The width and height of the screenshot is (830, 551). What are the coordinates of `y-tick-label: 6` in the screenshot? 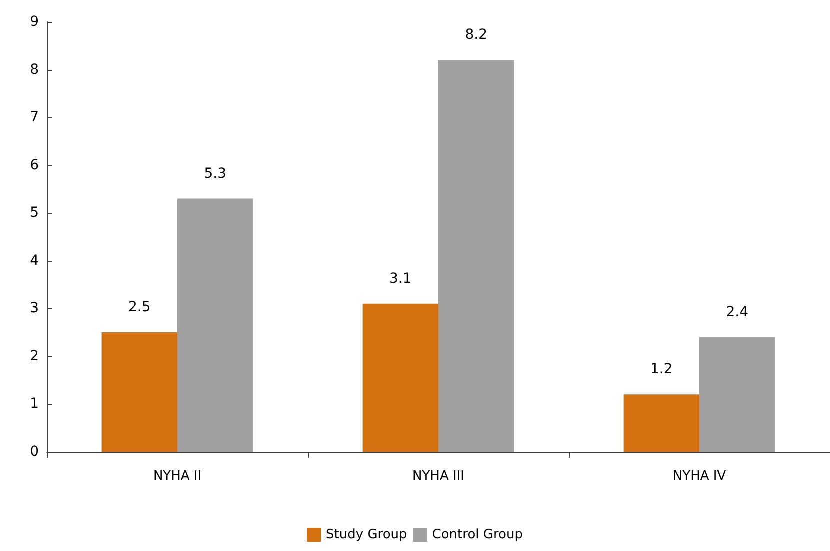 It's located at (35, 165).